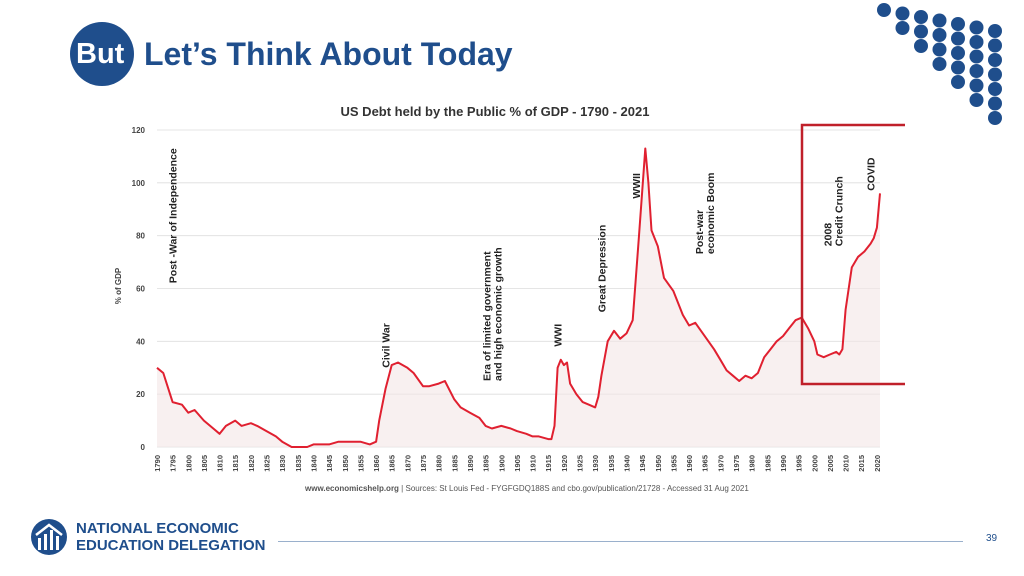 This screenshot has height=576, width=1024. Describe the element at coordinates (454, 463) in the screenshot. I see `x-tick-label: 1885` at that location.